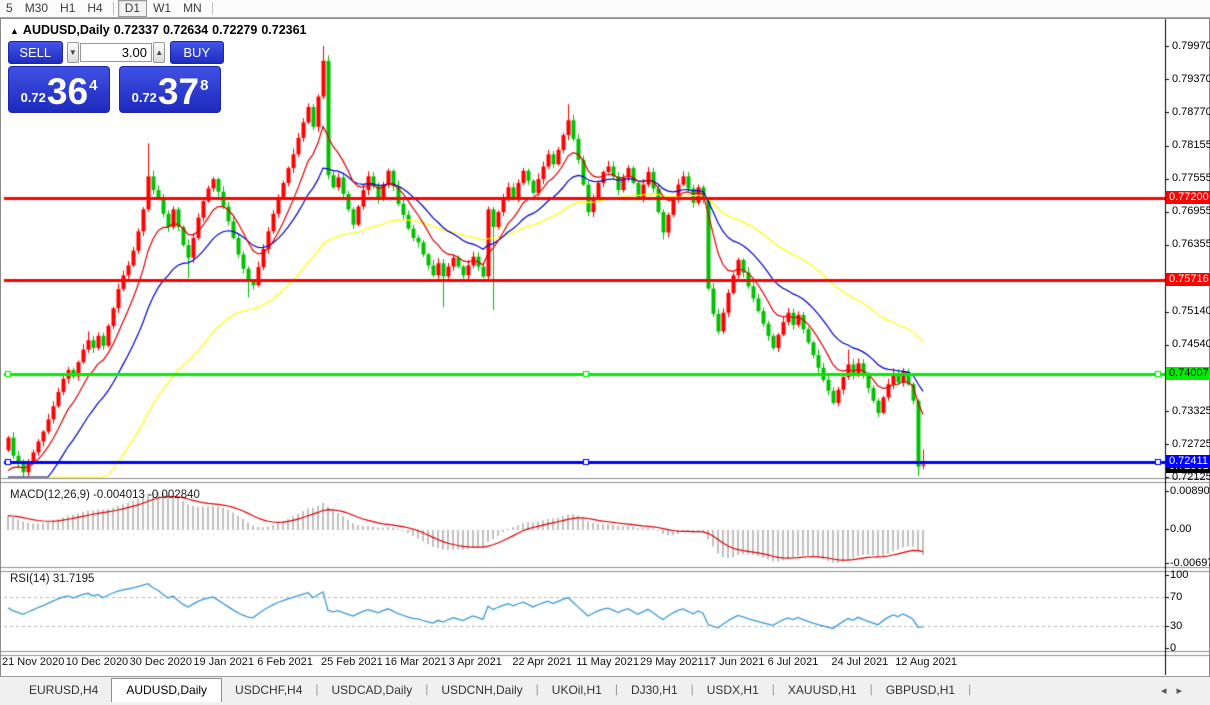 Image resolution: width=1210 pixels, height=705 pixels. Describe the element at coordinates (284, 30) in the screenshot. I see `ohlc-close: 0.72361` at that location.